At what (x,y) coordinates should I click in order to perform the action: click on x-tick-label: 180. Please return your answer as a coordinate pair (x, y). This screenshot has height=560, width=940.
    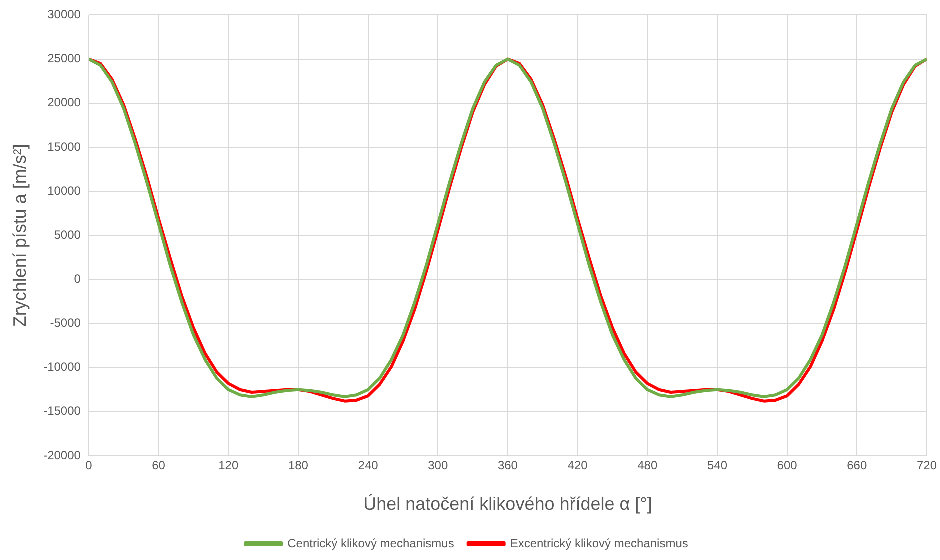
    Looking at the image, I should click on (298, 465).